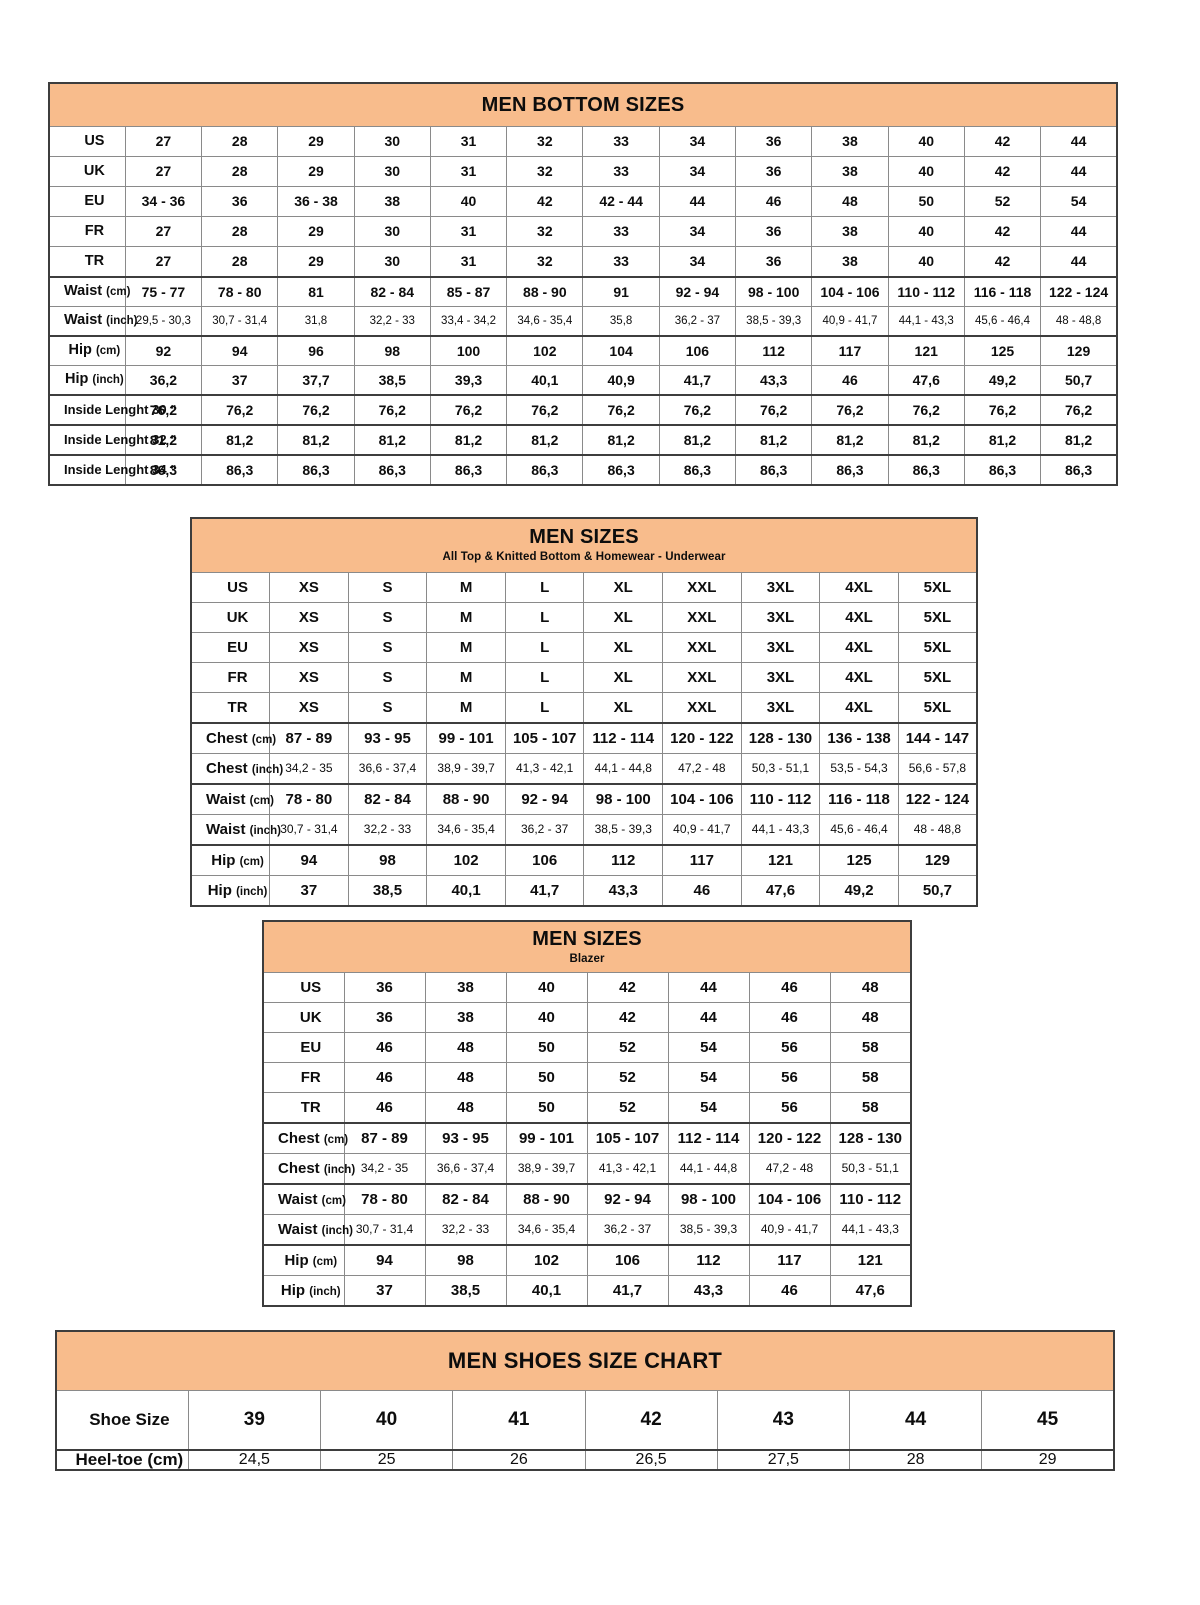 The height and width of the screenshot is (1605, 1200). Describe the element at coordinates (1002, 350) in the screenshot. I see `cell: 125` at that location.